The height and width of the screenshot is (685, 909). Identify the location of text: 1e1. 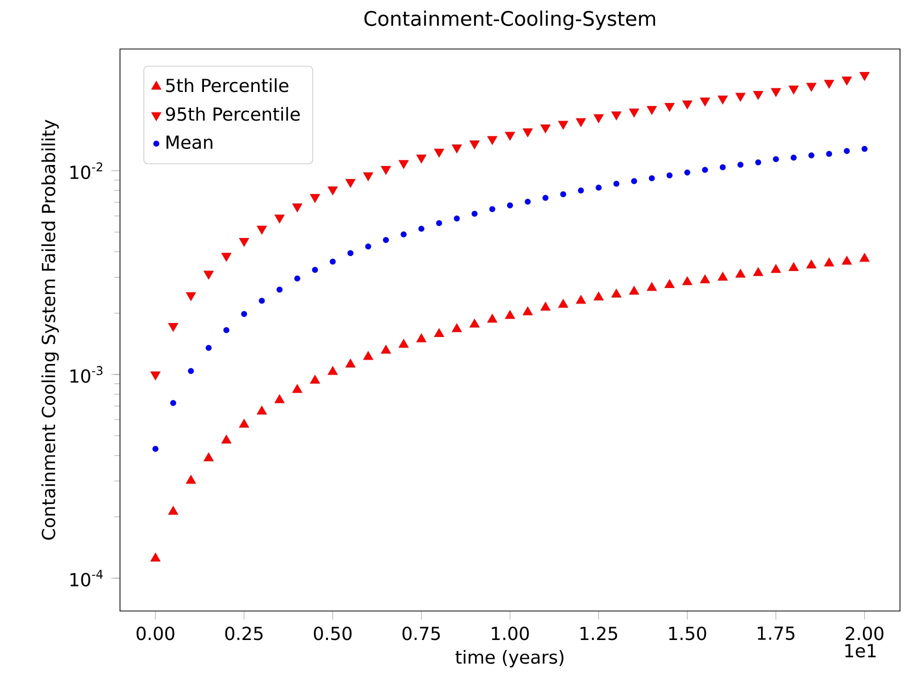
(860, 651).